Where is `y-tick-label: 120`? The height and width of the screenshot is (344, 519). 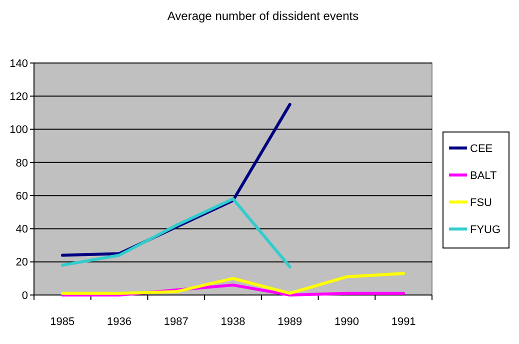 y-tick-label: 120 is located at coordinates (19, 96).